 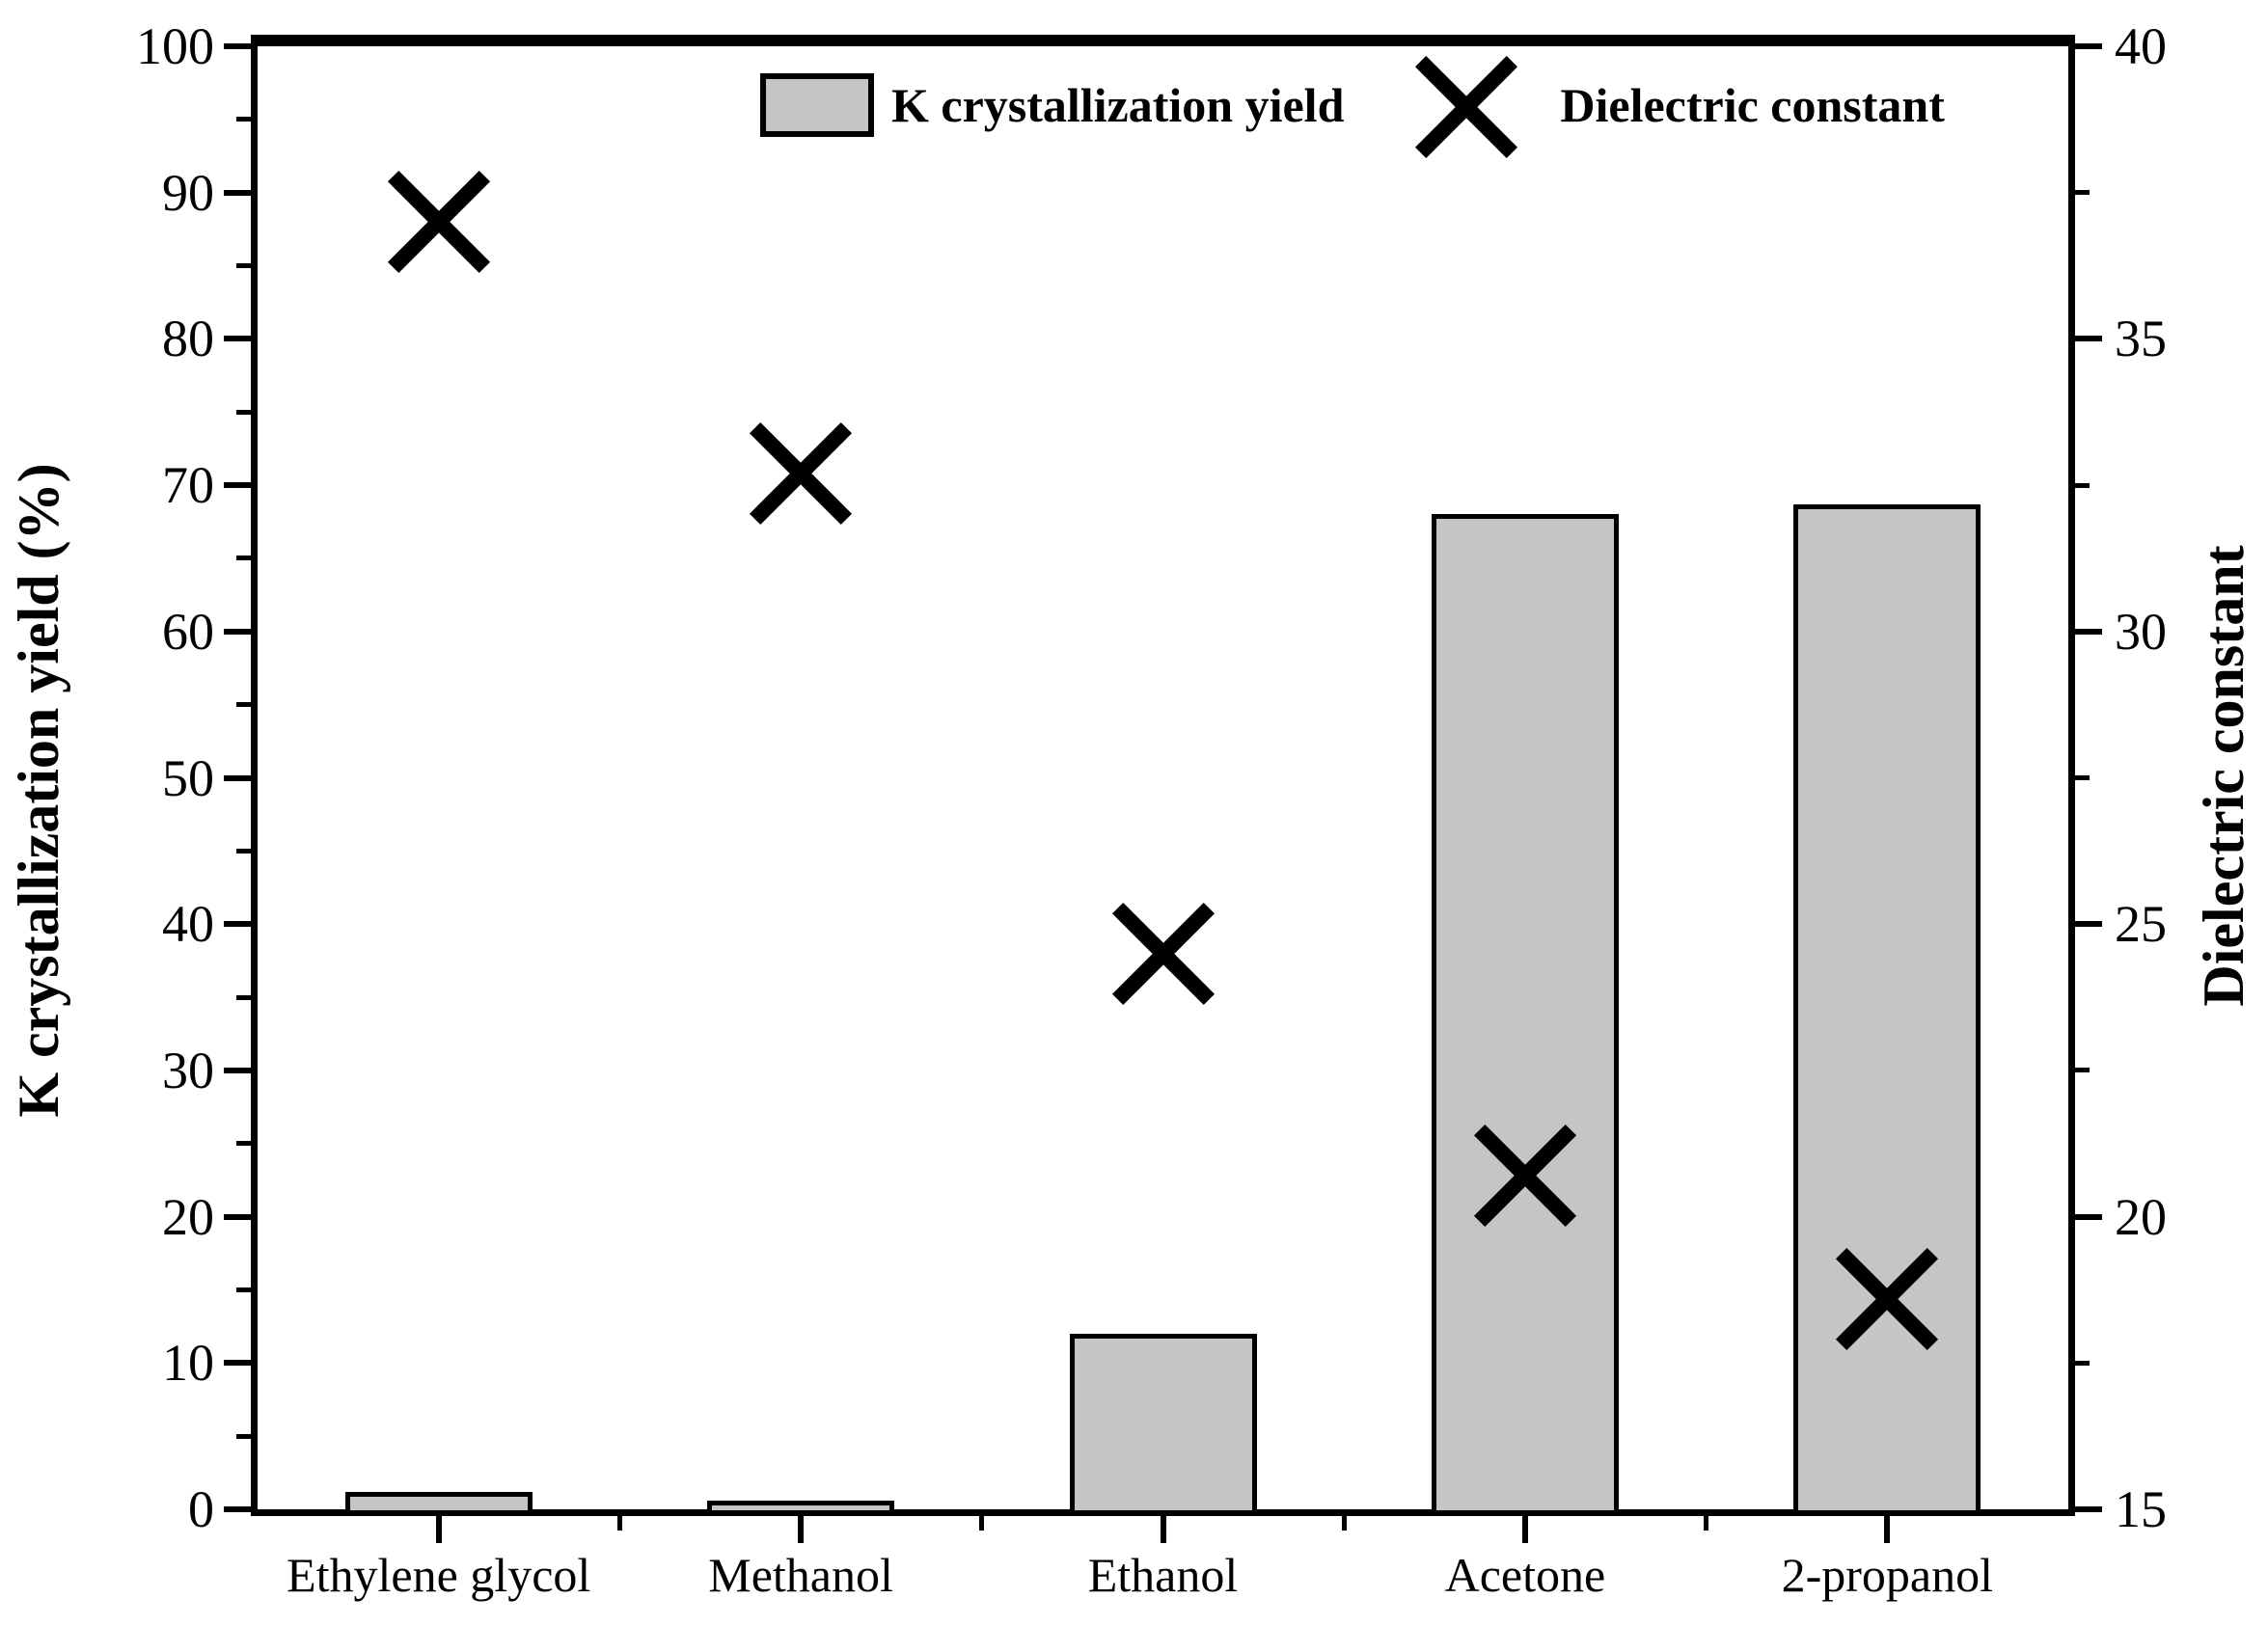 I want to click on left-tick-label: 40, so click(x=188, y=924).